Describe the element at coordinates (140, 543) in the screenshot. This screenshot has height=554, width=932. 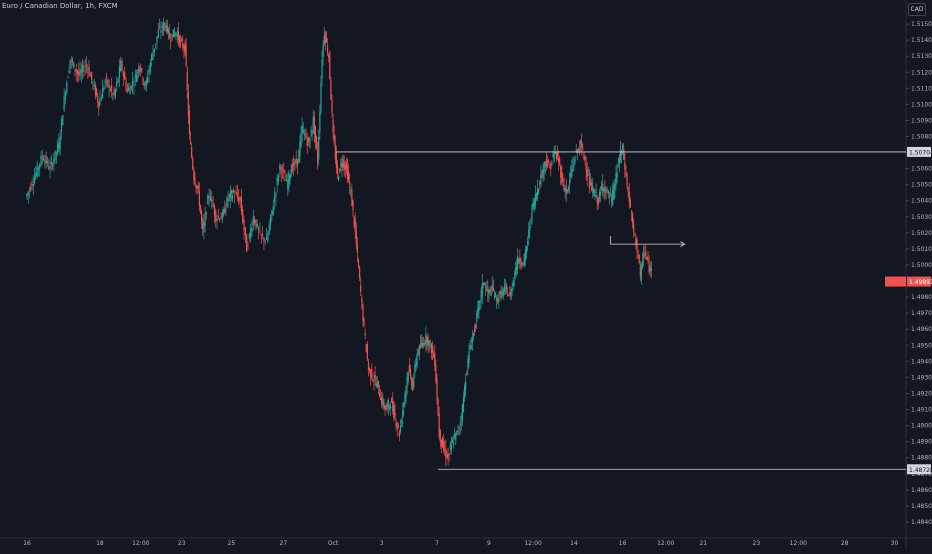
I see `x-tick-label: 12:00` at that location.